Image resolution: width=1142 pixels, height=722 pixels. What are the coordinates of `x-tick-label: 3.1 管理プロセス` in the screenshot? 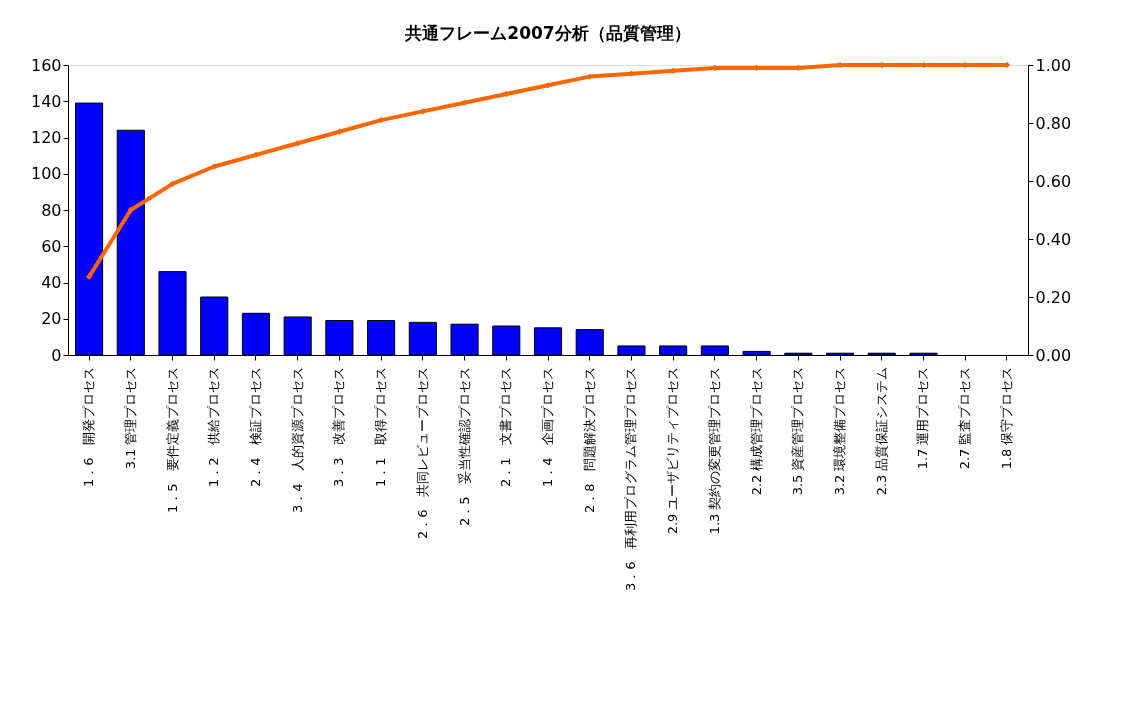 It's located at (130, 418).